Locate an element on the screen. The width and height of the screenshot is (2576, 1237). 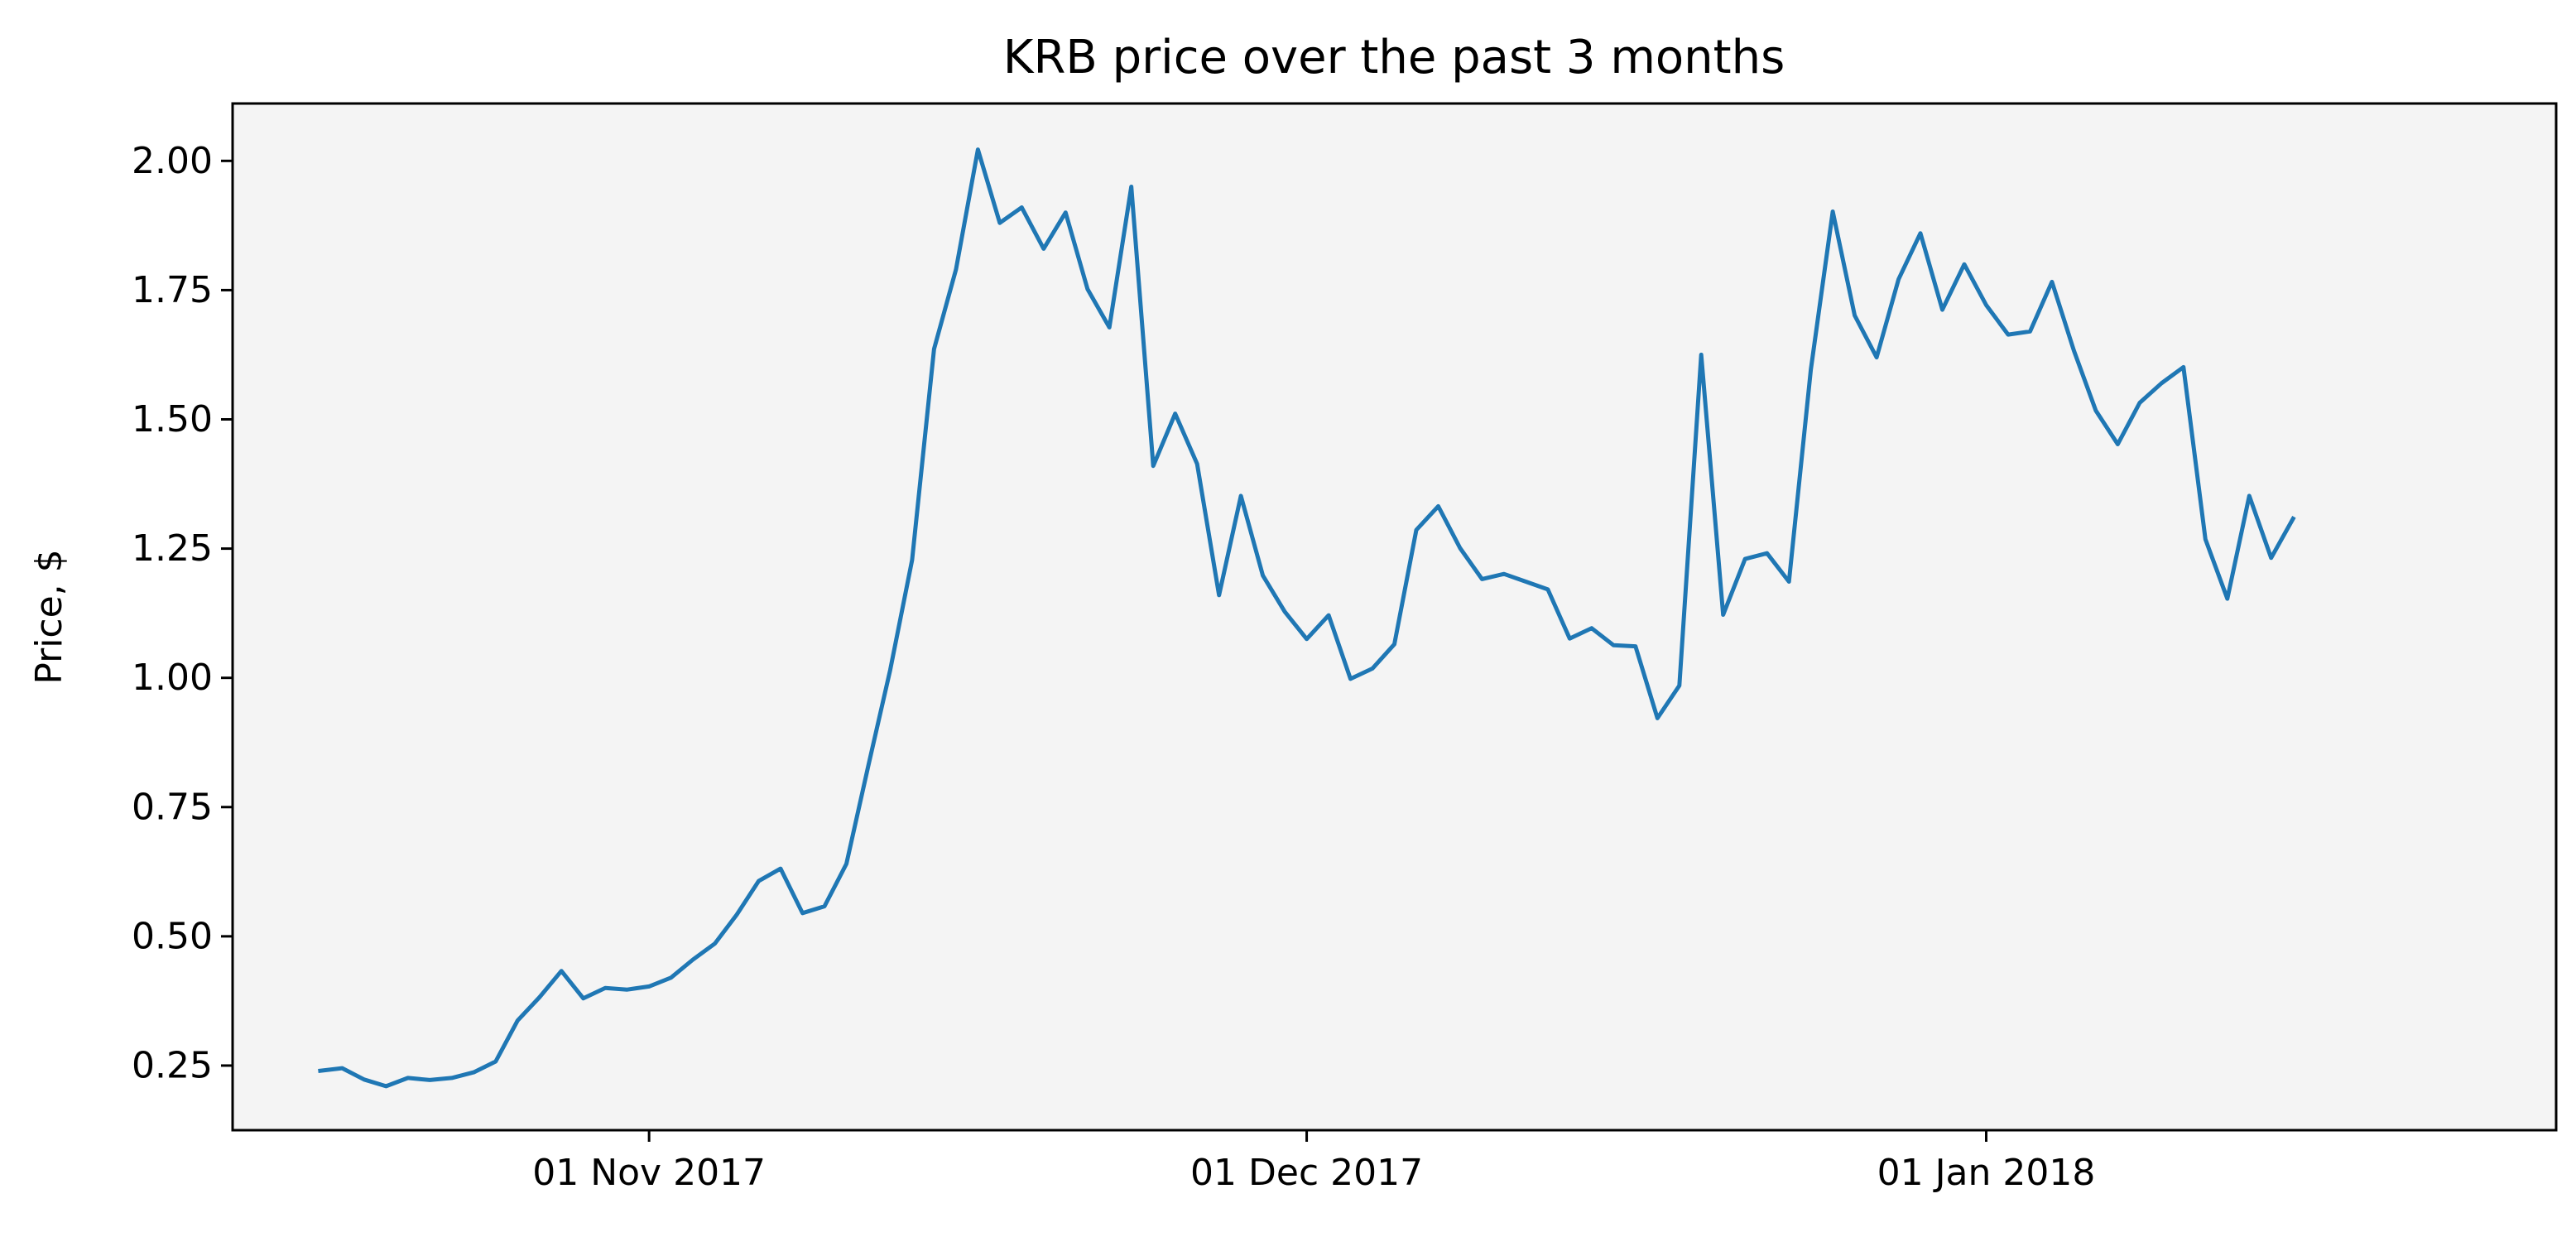
y-tick-label: 1.50 is located at coordinates (172, 419).